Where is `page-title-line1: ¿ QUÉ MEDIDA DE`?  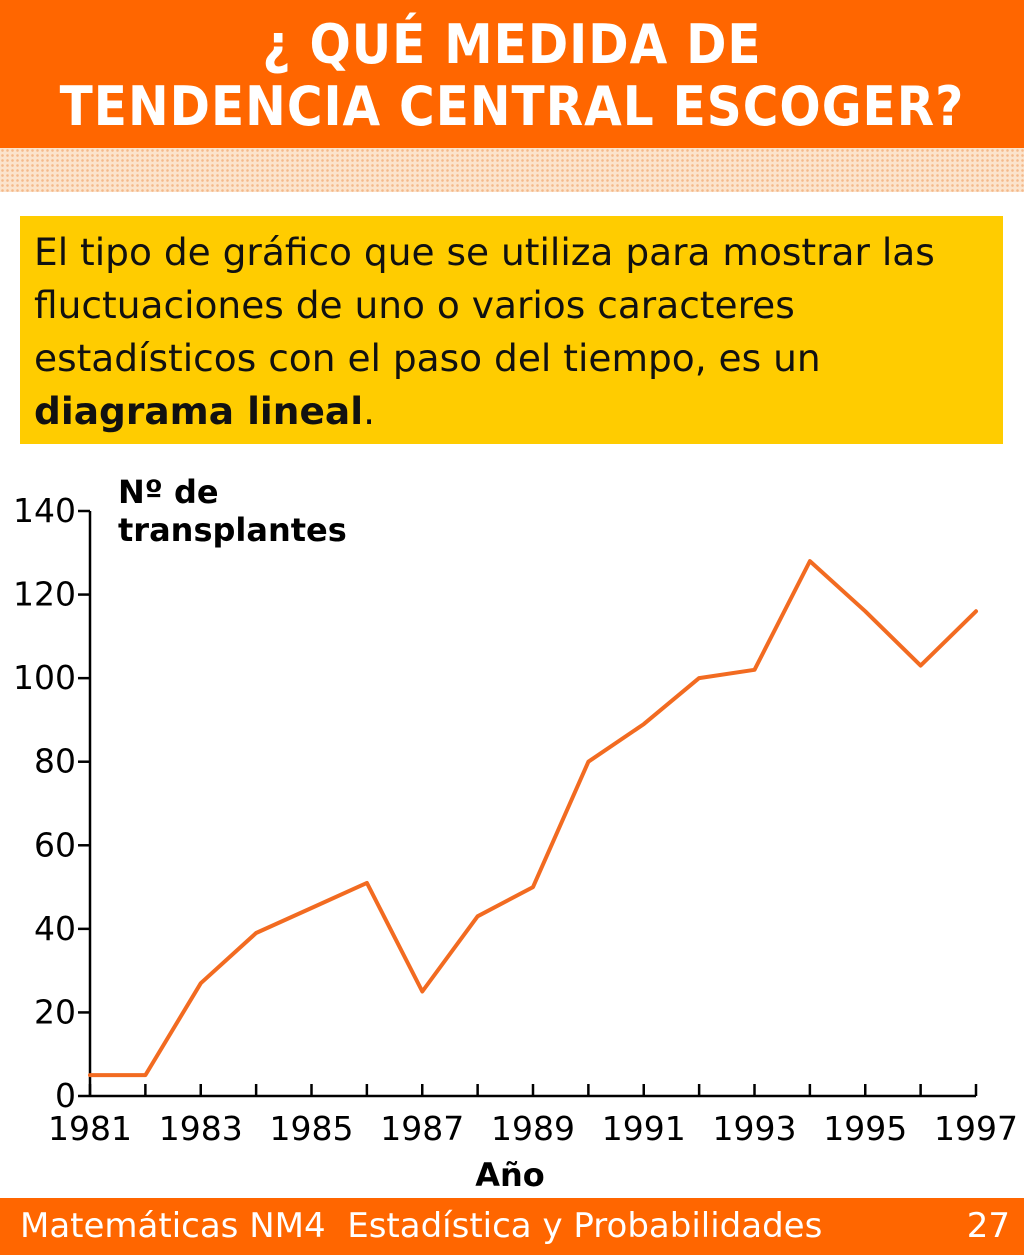
page-title-line1: ¿ QUÉ MEDIDA DE is located at coordinates (512, 44).